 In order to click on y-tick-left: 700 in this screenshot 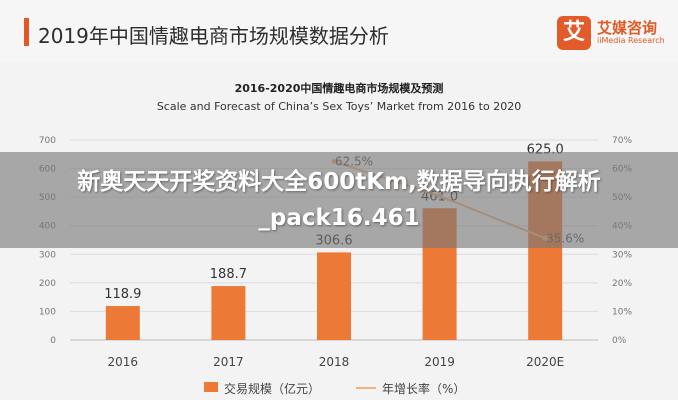, I will do `click(47, 141)`.